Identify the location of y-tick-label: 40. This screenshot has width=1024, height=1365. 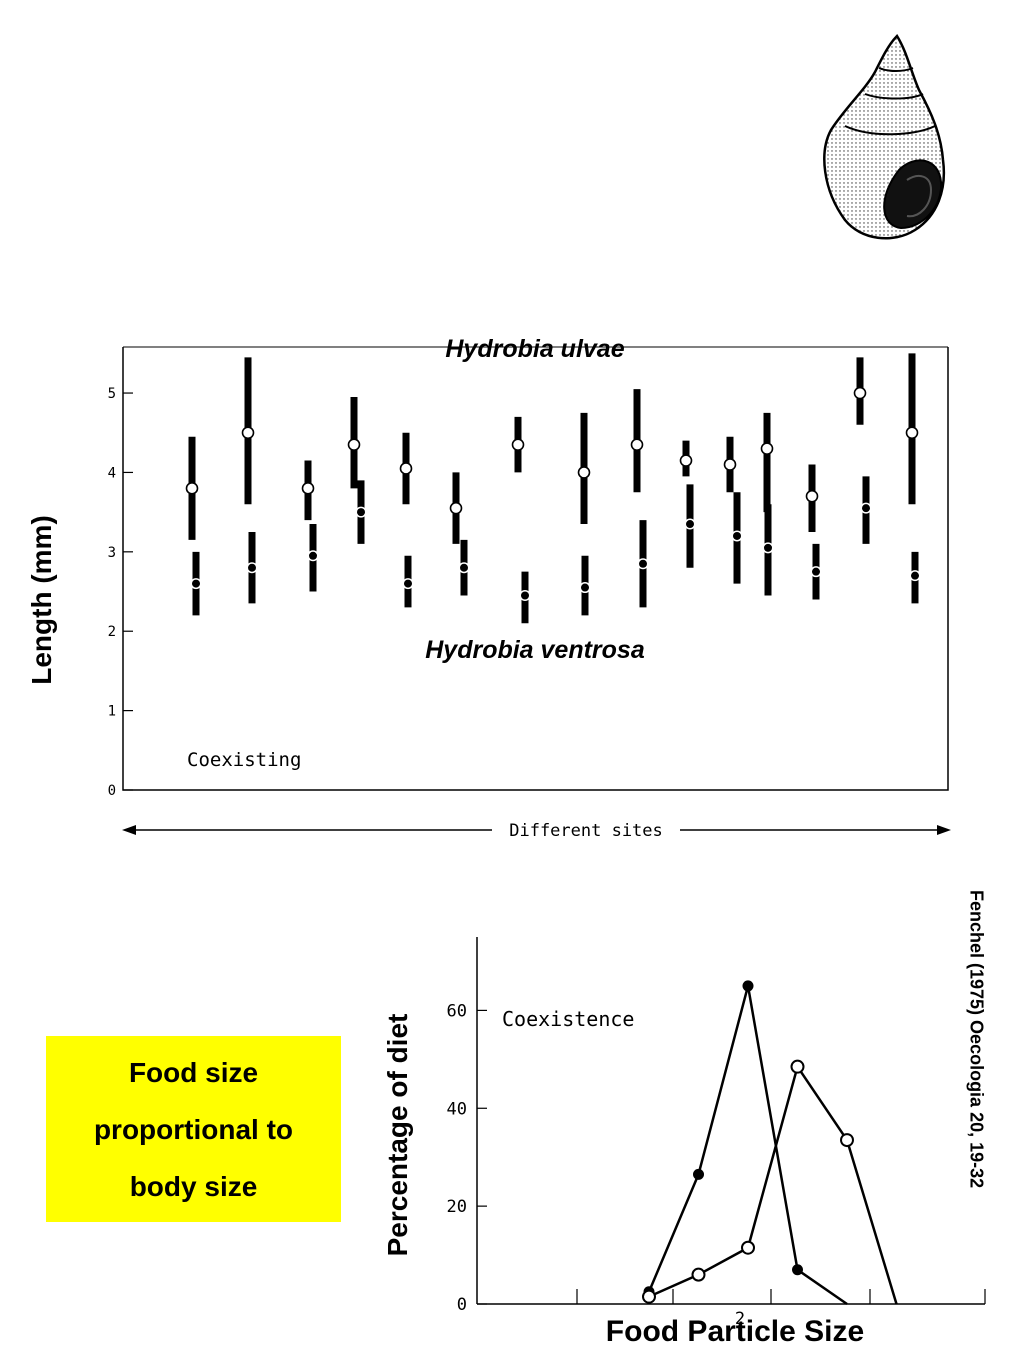
(457, 1109).